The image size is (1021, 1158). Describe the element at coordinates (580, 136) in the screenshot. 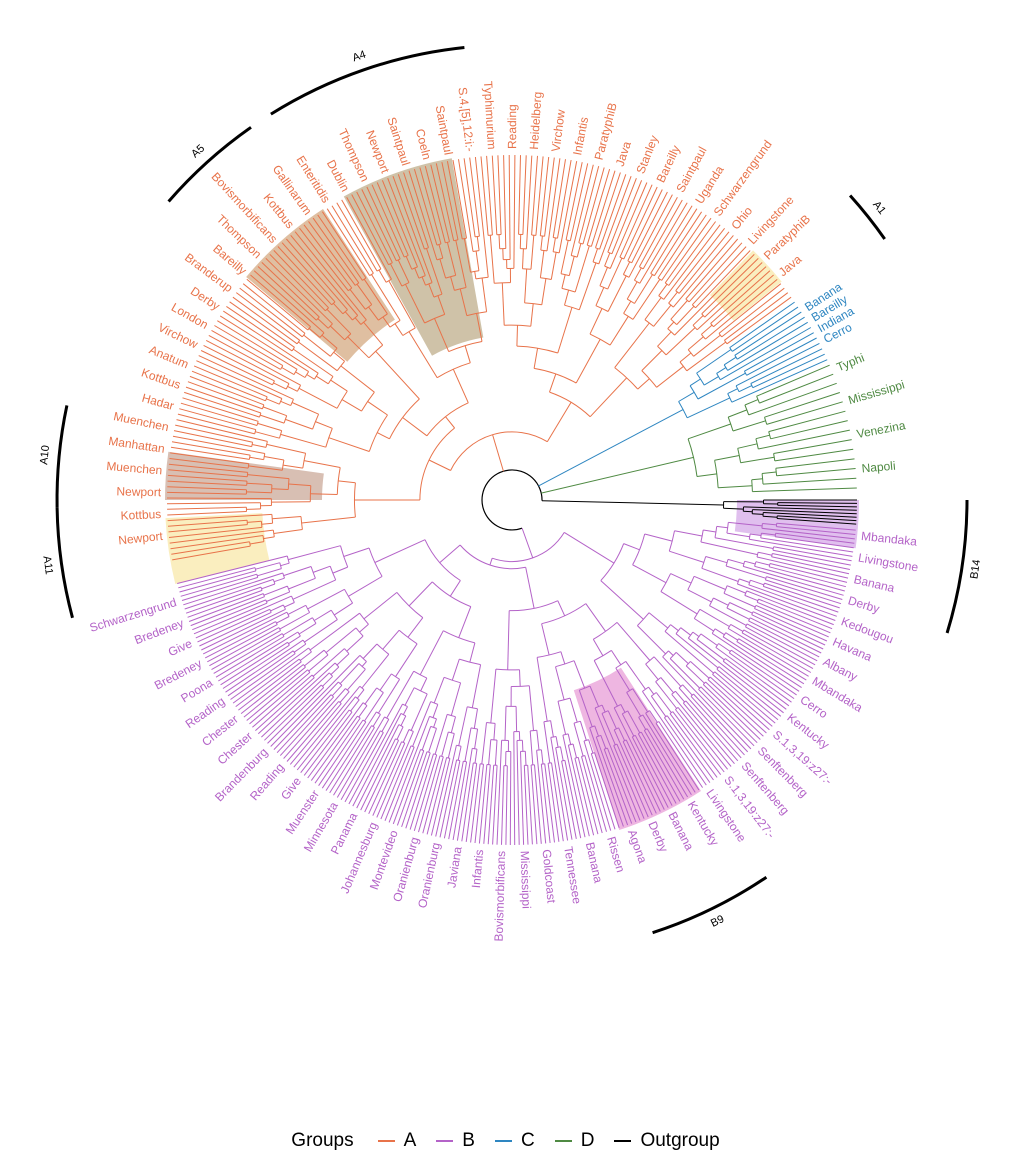

I see `tip-label: Infantis` at that location.